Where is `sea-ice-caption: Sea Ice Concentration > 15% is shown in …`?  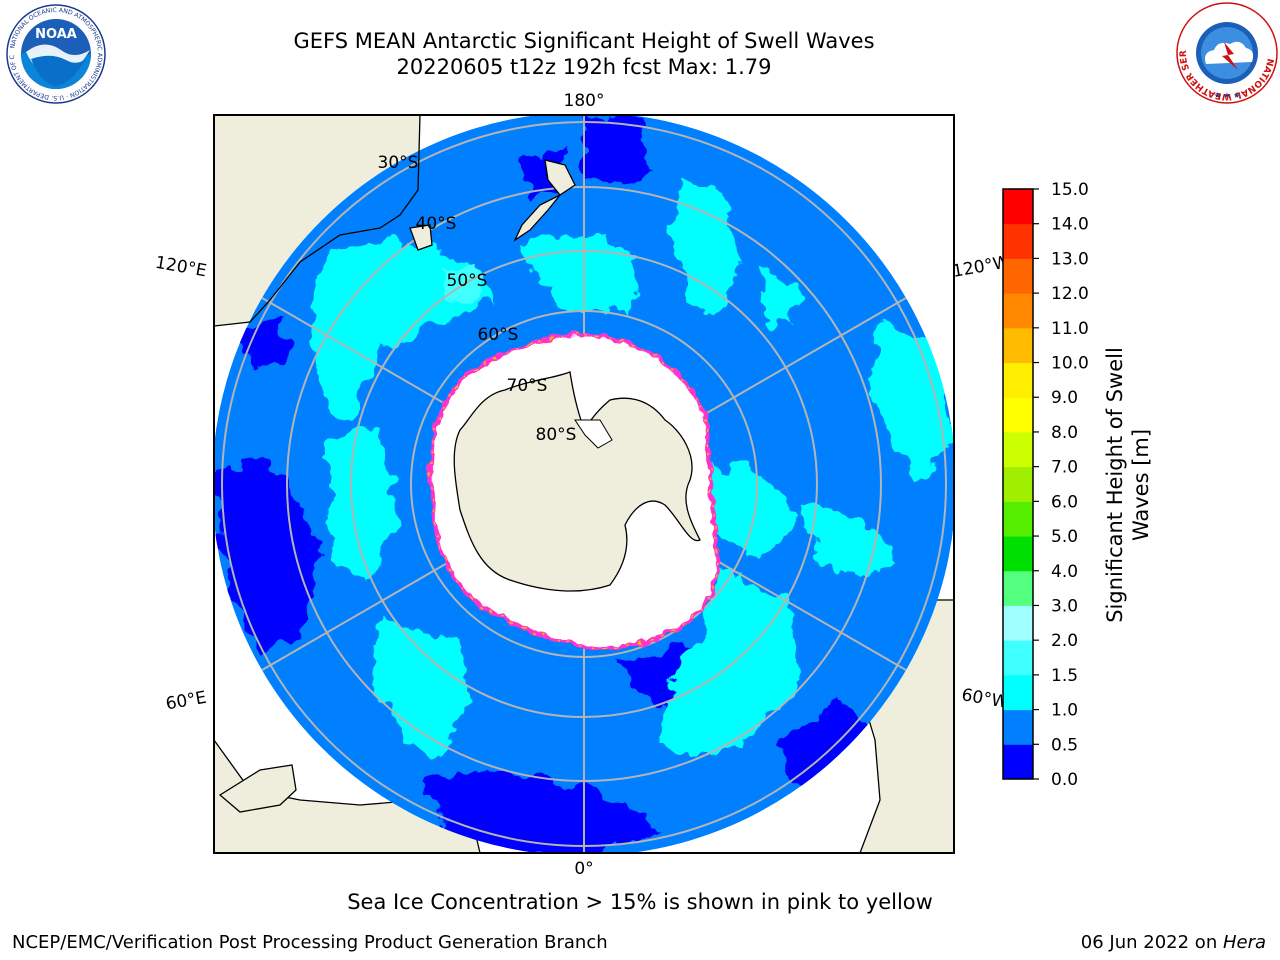 sea-ice-caption: Sea Ice Concentration > 15% is shown in … is located at coordinates (640, 902).